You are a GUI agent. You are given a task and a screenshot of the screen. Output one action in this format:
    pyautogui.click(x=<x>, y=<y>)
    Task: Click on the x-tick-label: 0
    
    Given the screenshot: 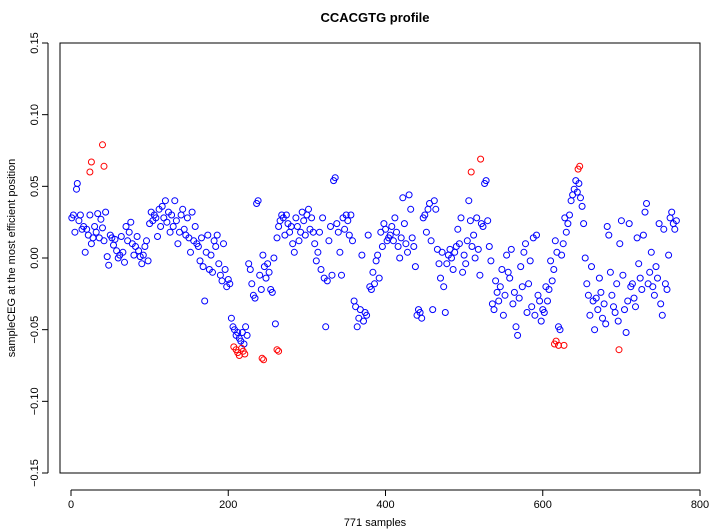 What is the action you would take?
    pyautogui.click(x=71, y=505)
    